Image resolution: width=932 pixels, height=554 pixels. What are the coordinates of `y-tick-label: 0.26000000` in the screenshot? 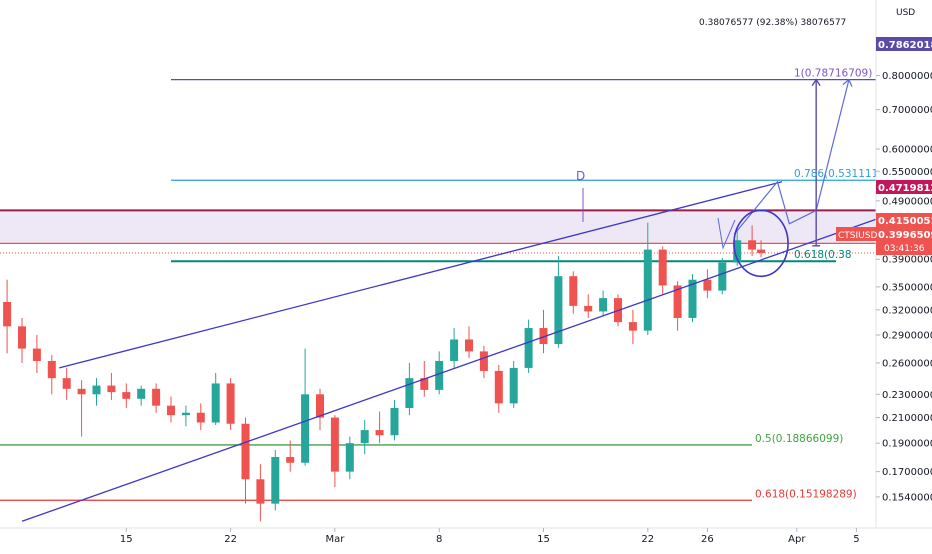 It's located at (907, 363).